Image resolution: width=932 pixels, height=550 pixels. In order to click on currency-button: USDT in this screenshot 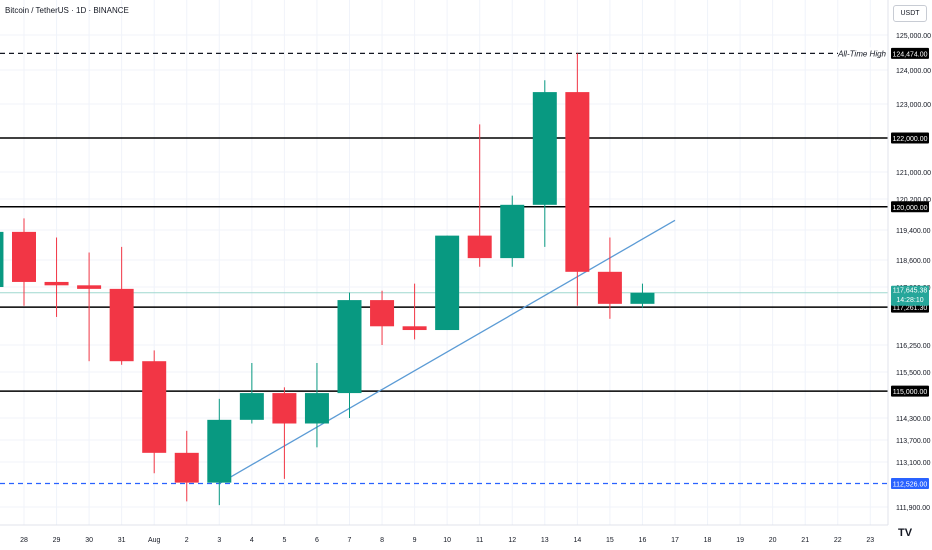, I will do `click(910, 13)`.